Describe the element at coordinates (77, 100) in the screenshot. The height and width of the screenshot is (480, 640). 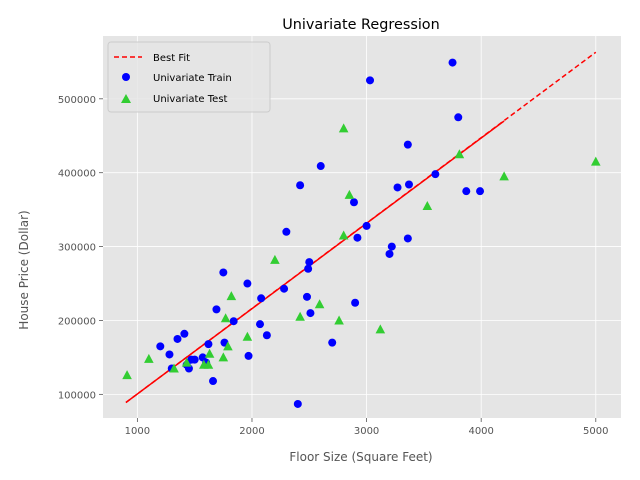
I see `y-tick-label: 500000` at that location.